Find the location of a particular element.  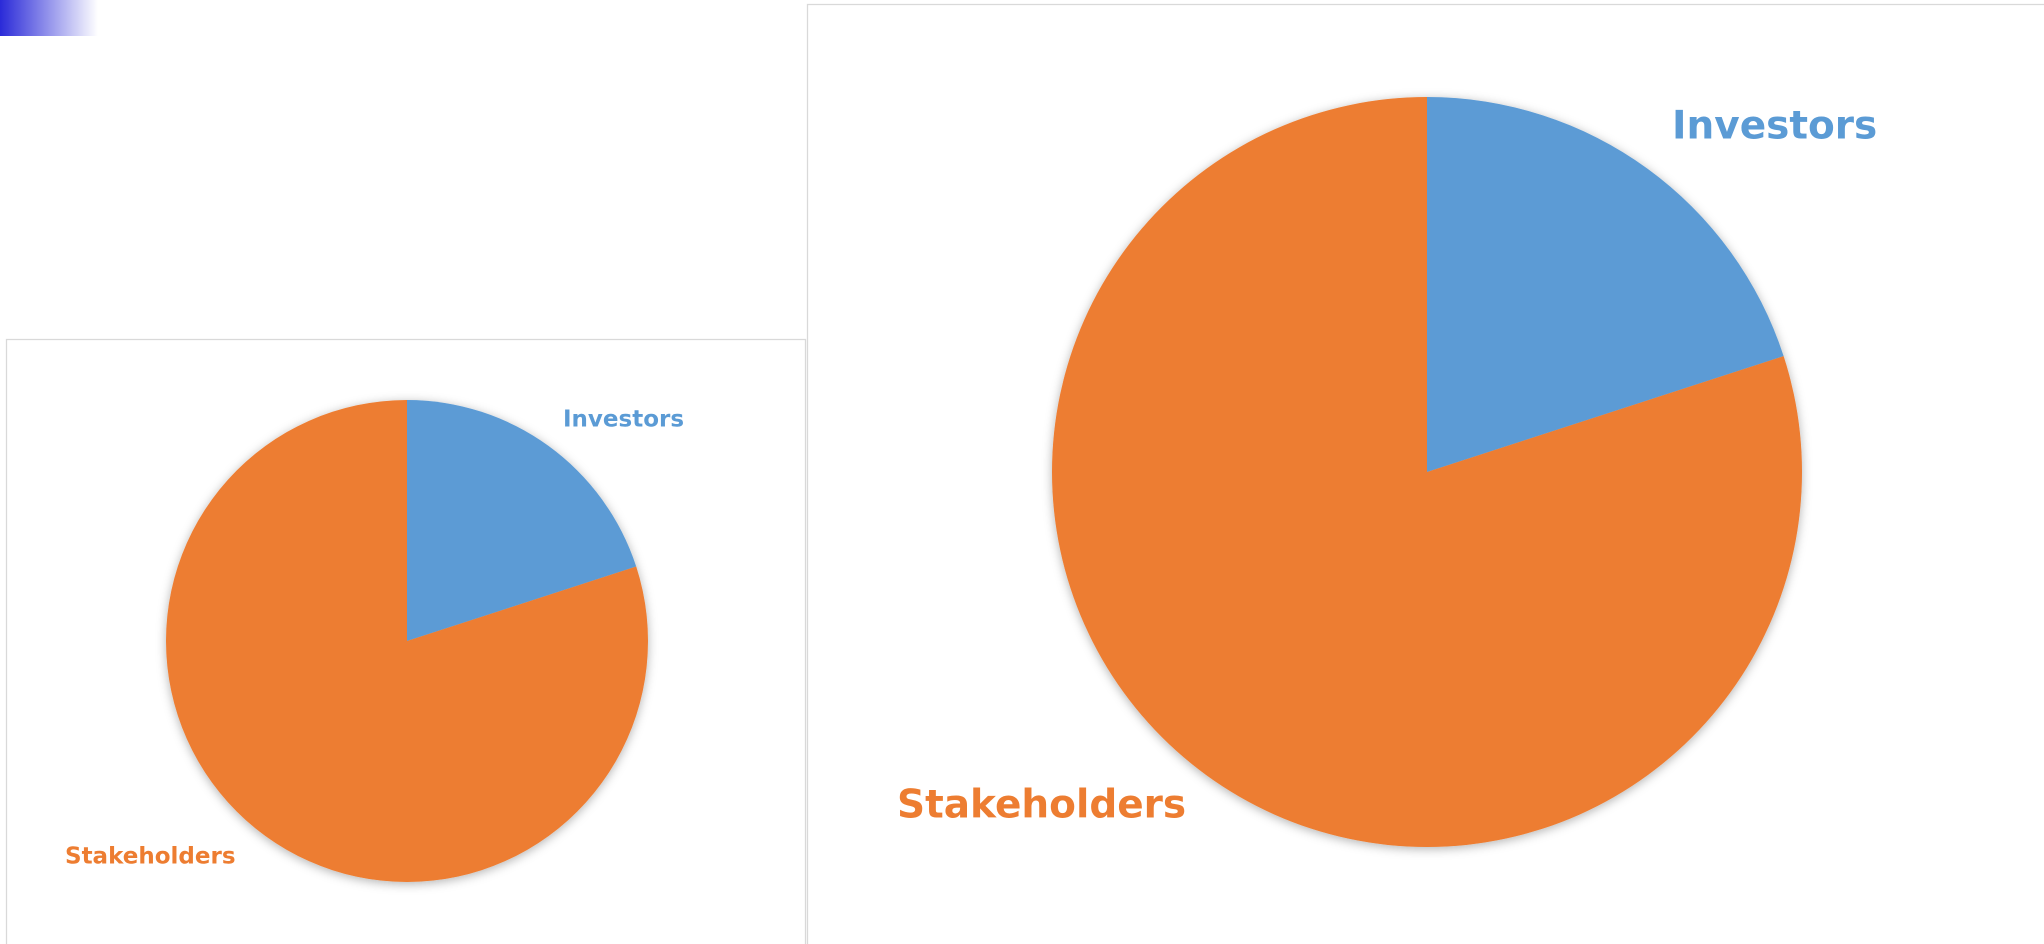

pie is located at coordinates (407, 641).